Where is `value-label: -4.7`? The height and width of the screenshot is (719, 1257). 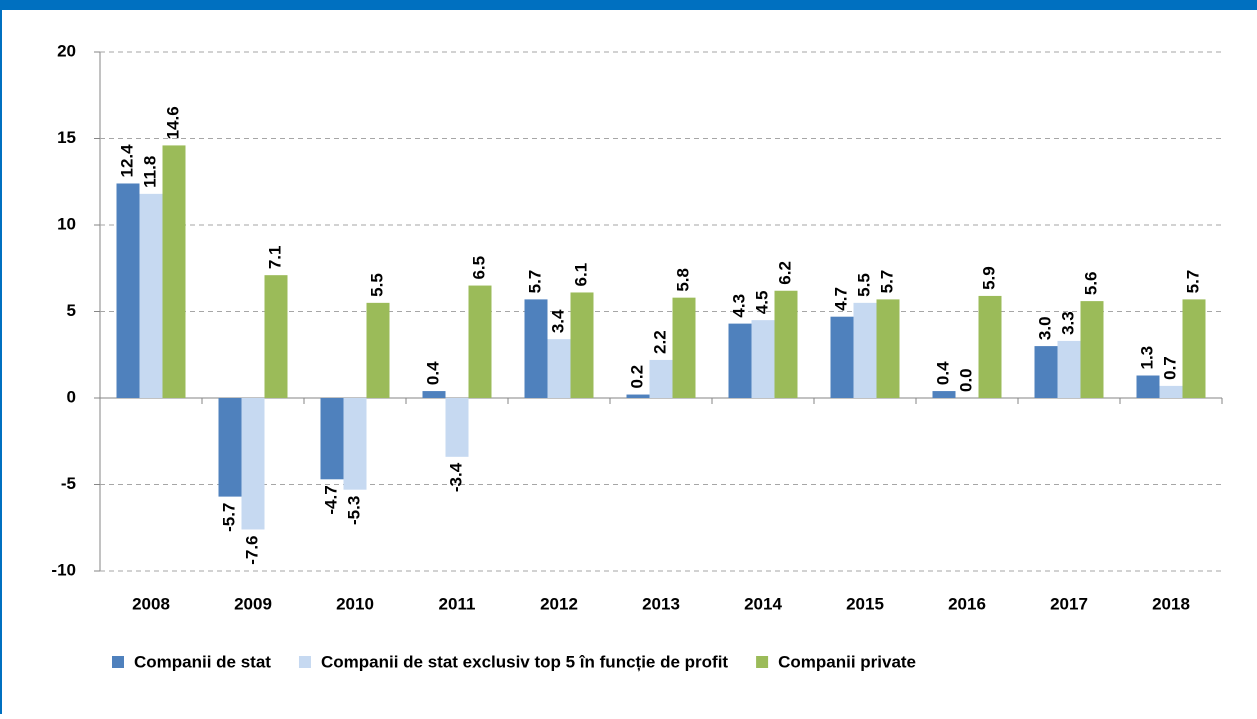
value-label: -4.7 is located at coordinates (330, 499).